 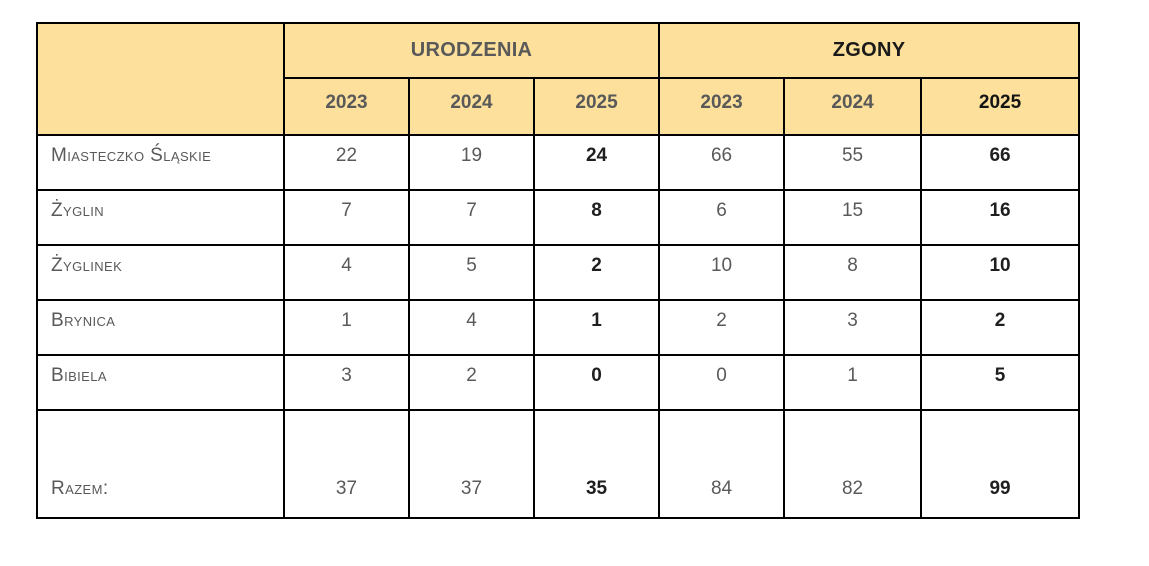 I want to click on year-header-zgony-2025: 2025, so click(x=1000, y=106).